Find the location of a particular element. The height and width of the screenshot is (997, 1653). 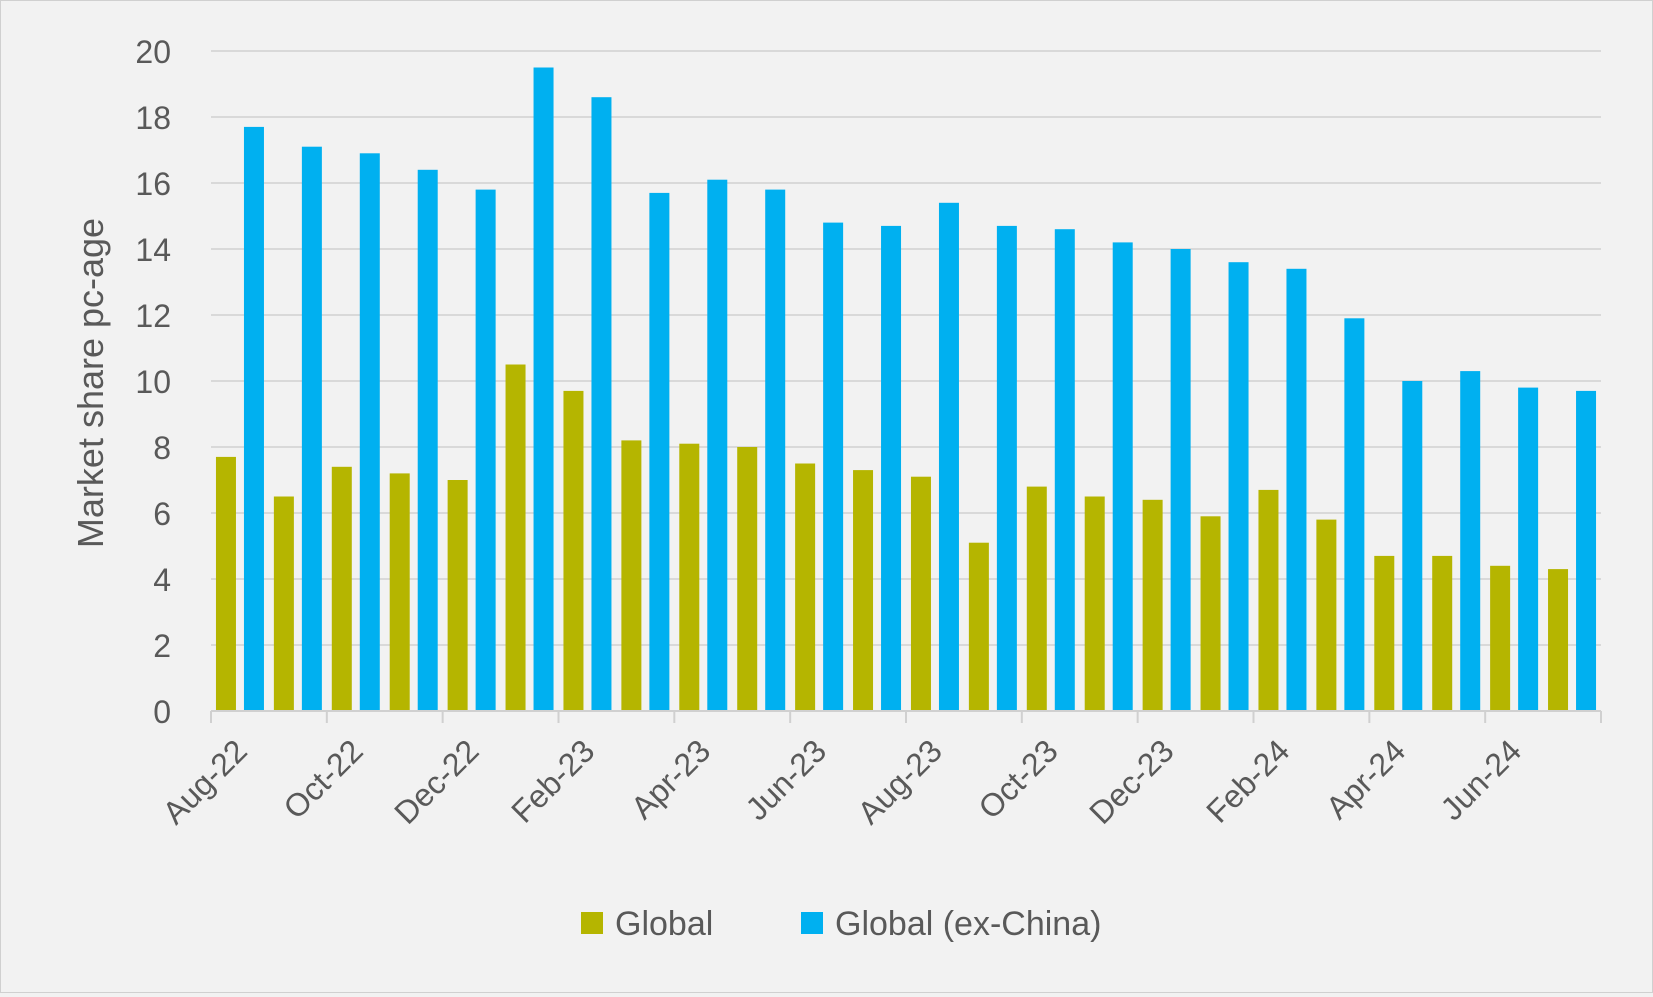

x-tick-label: Feb-23 is located at coordinates (552, 780).